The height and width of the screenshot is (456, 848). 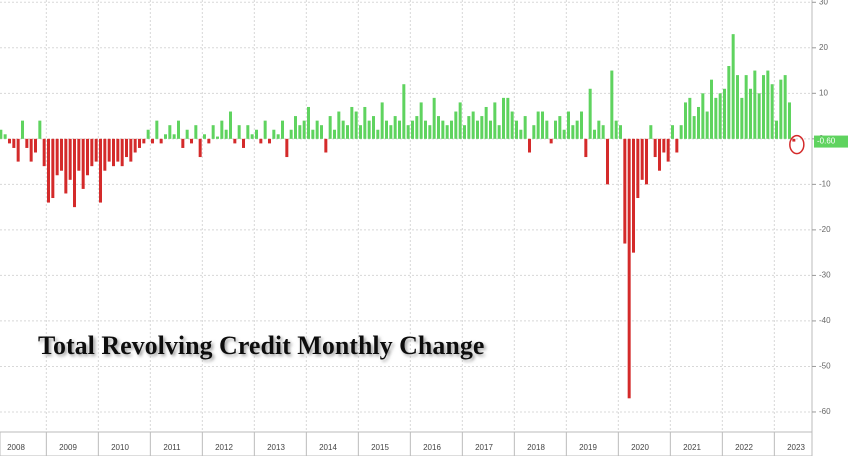 What do you see at coordinates (825, 183) in the screenshot?
I see `y-tick-label: -10` at bounding box center [825, 183].